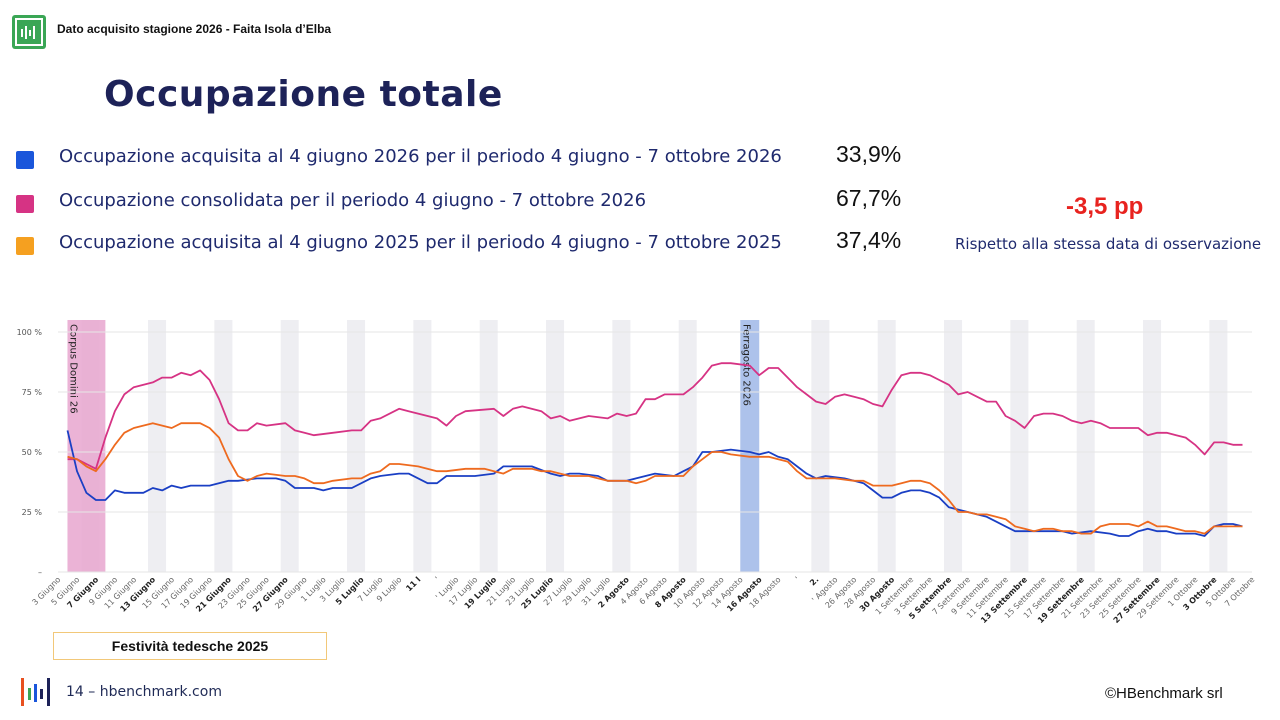  I want to click on legend-value: 33,9%, so click(869, 154).